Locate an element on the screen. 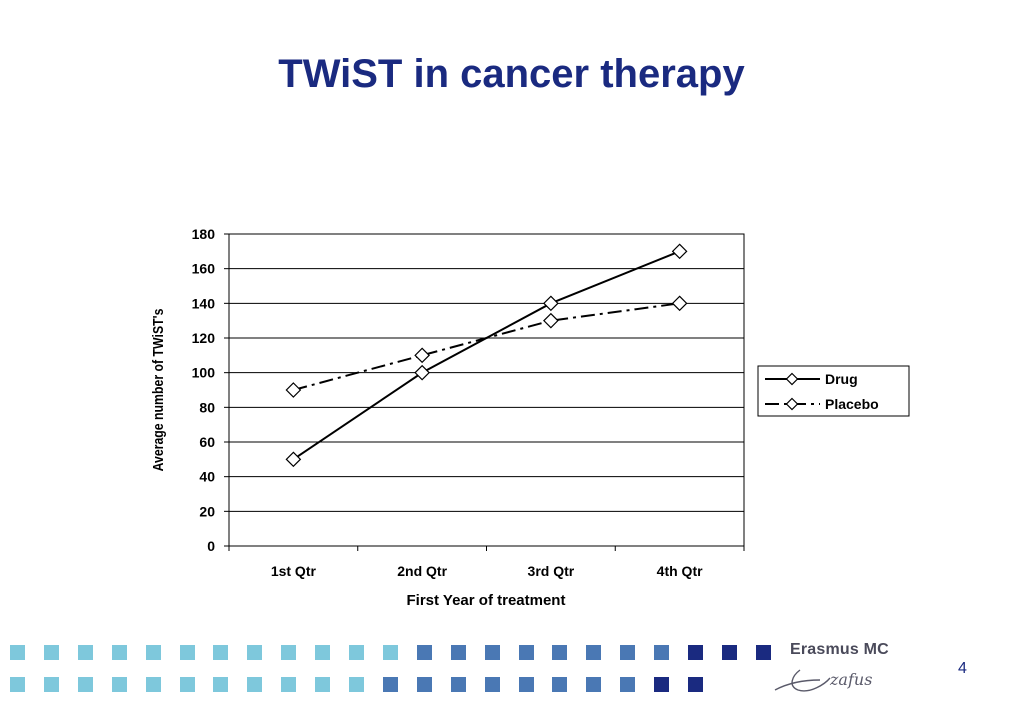 The image size is (1023, 708). series-lines is located at coordinates (486, 355).